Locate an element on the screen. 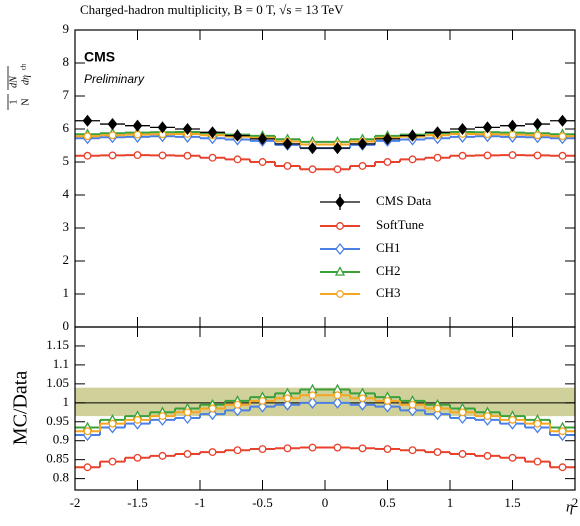 Image resolution: width=580 pixels, height=526 pixels. ratio-y-tick-label: 1.15 is located at coordinates (57, 344).